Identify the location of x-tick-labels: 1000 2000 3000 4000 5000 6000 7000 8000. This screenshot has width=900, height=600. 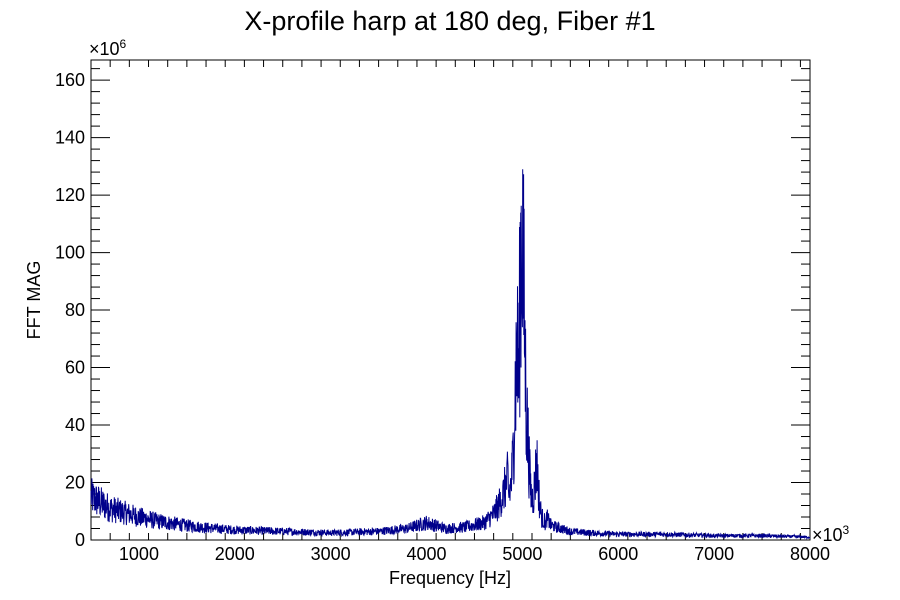
(474, 554).